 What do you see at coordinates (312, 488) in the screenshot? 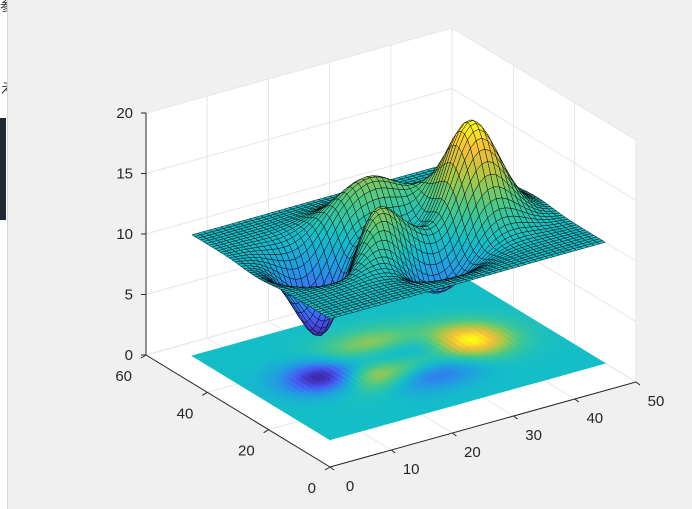
I see `y-tick-label: 0` at bounding box center [312, 488].